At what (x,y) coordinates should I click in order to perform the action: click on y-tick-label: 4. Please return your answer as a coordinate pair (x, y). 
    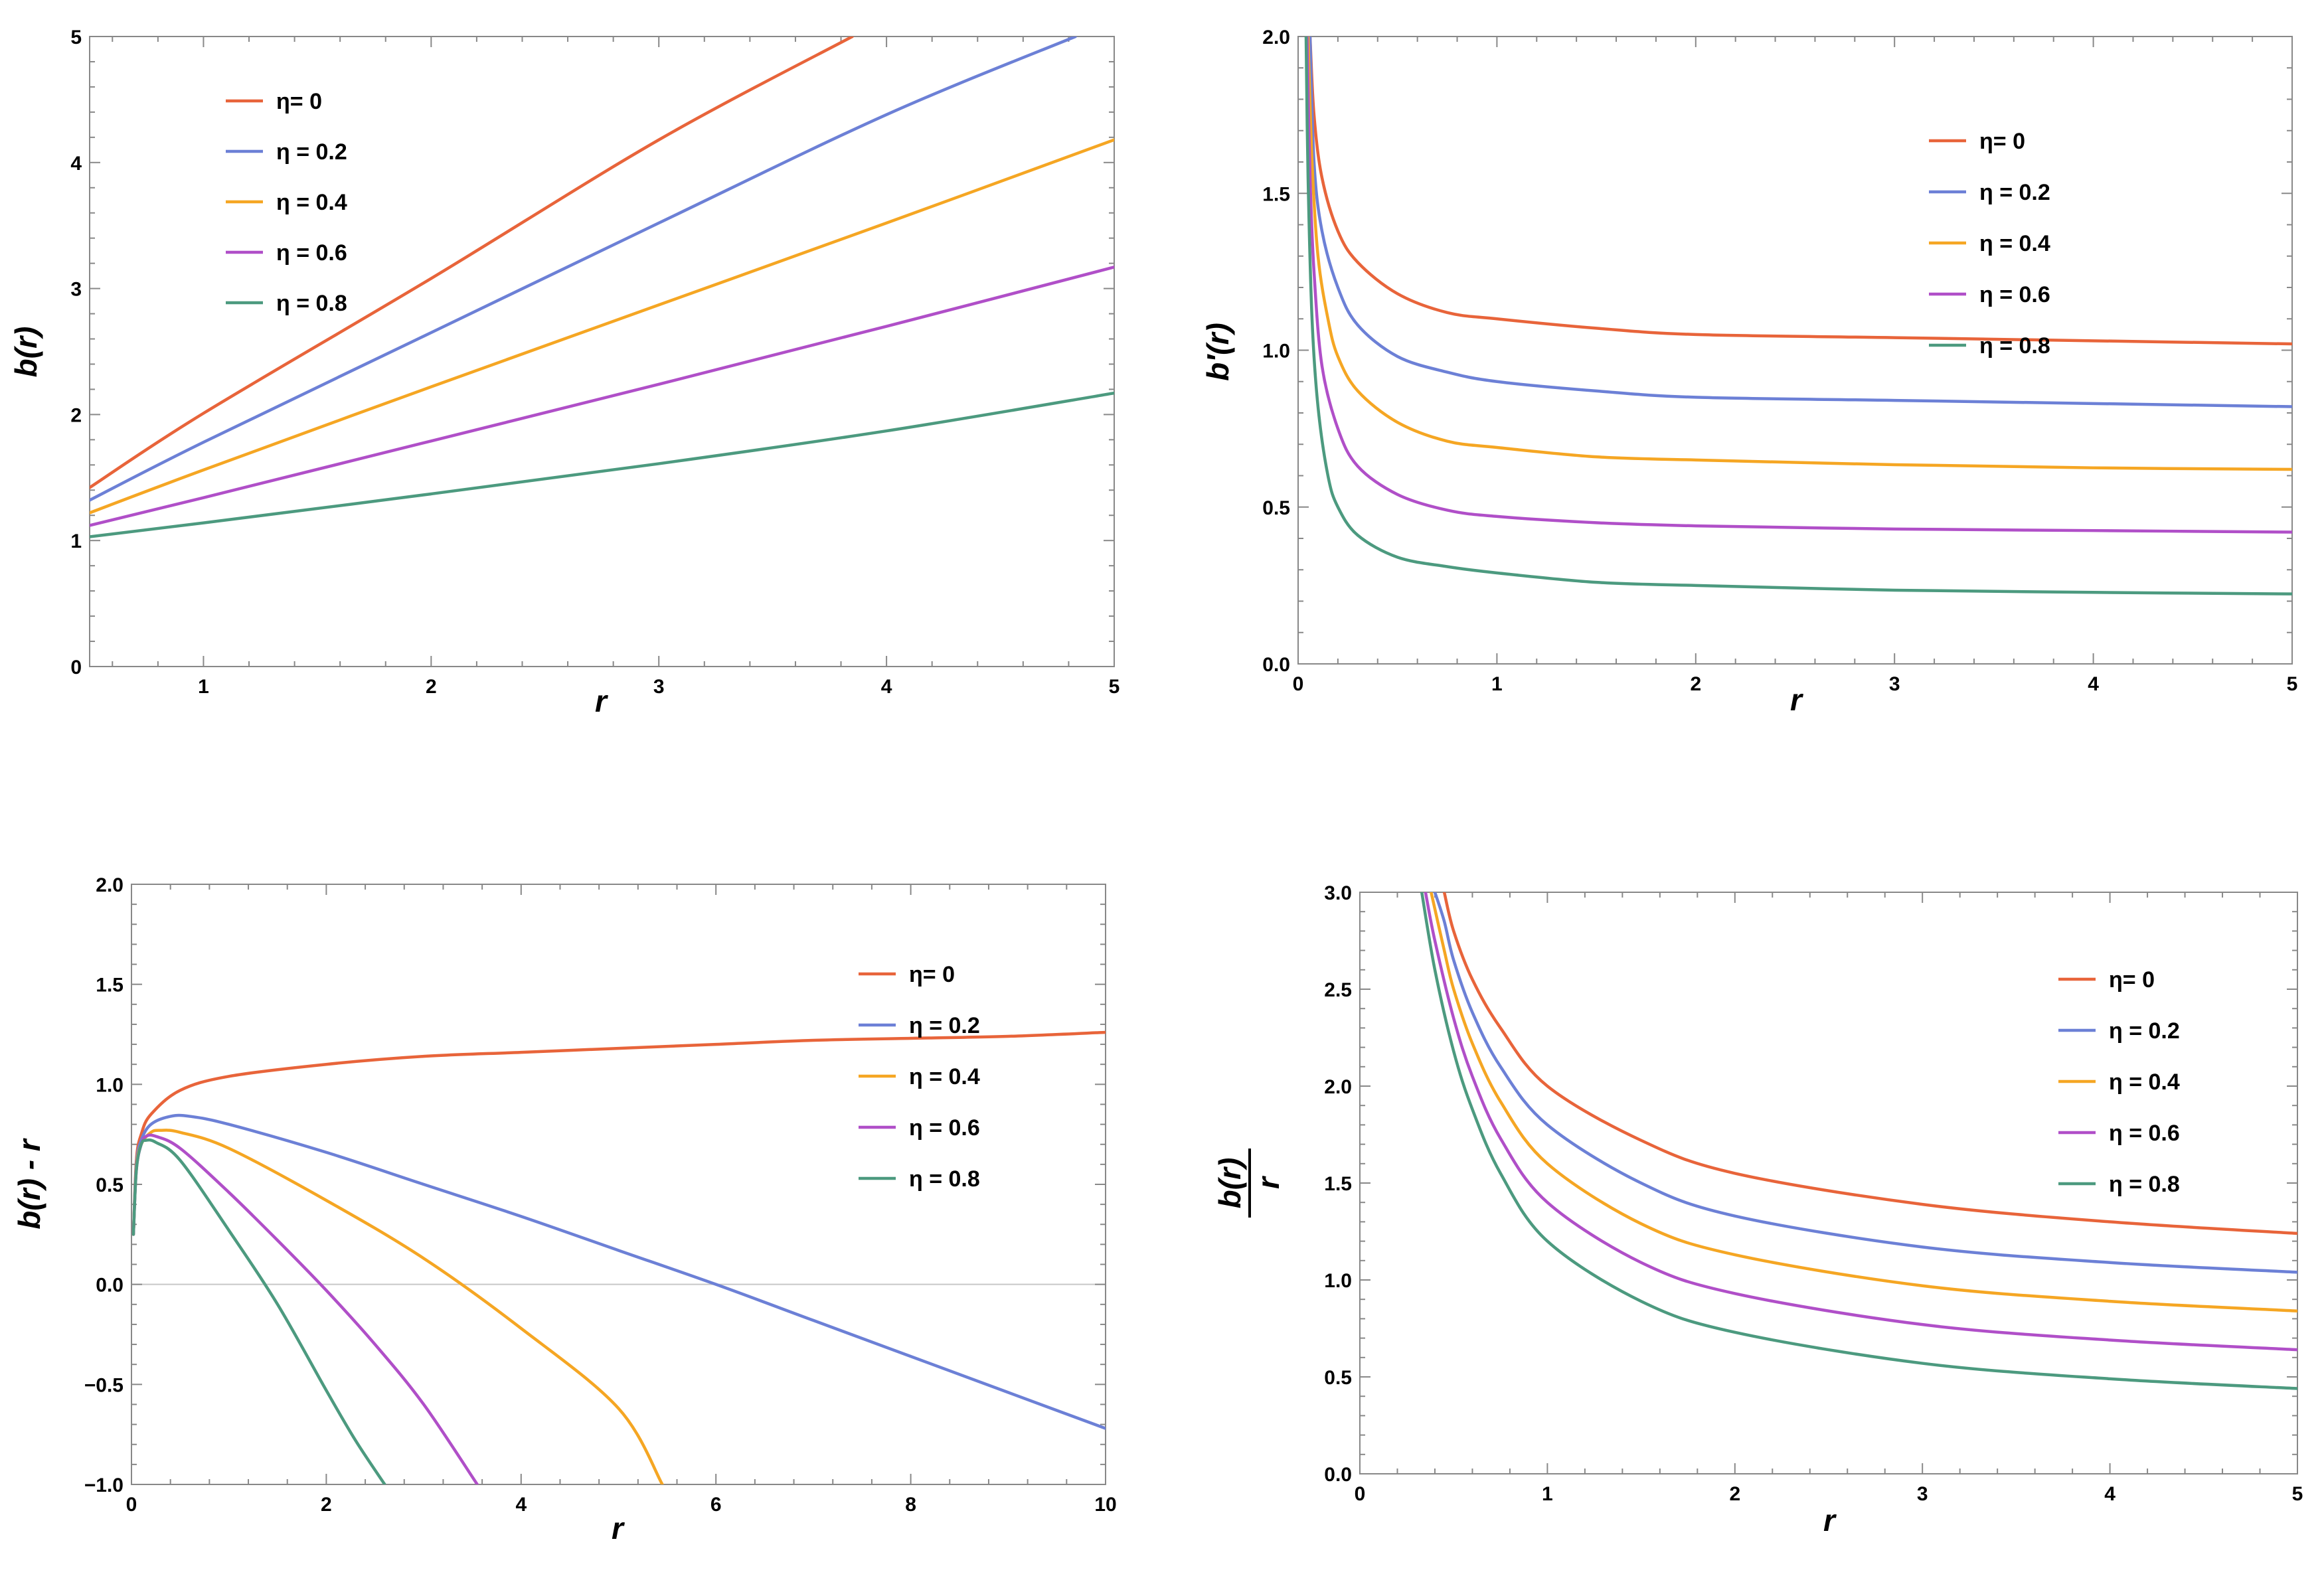
    Looking at the image, I should click on (76, 164).